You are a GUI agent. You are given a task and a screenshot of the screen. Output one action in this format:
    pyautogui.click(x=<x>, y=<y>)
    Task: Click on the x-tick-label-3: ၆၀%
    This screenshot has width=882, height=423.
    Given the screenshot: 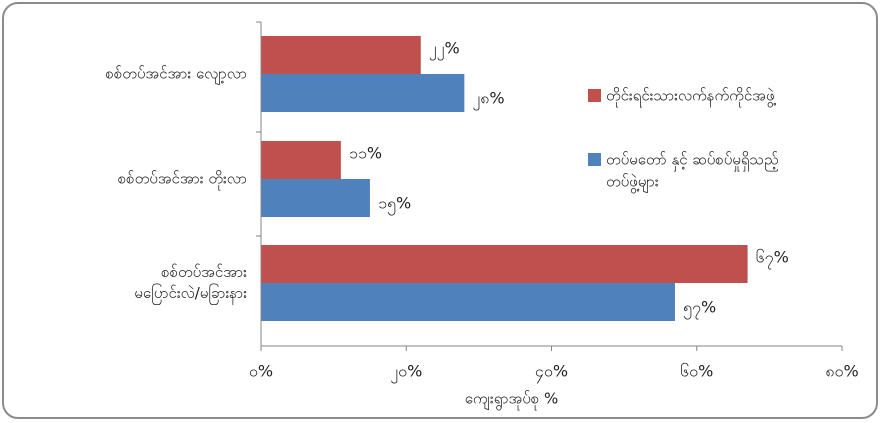 What is the action you would take?
    pyautogui.click(x=696, y=371)
    